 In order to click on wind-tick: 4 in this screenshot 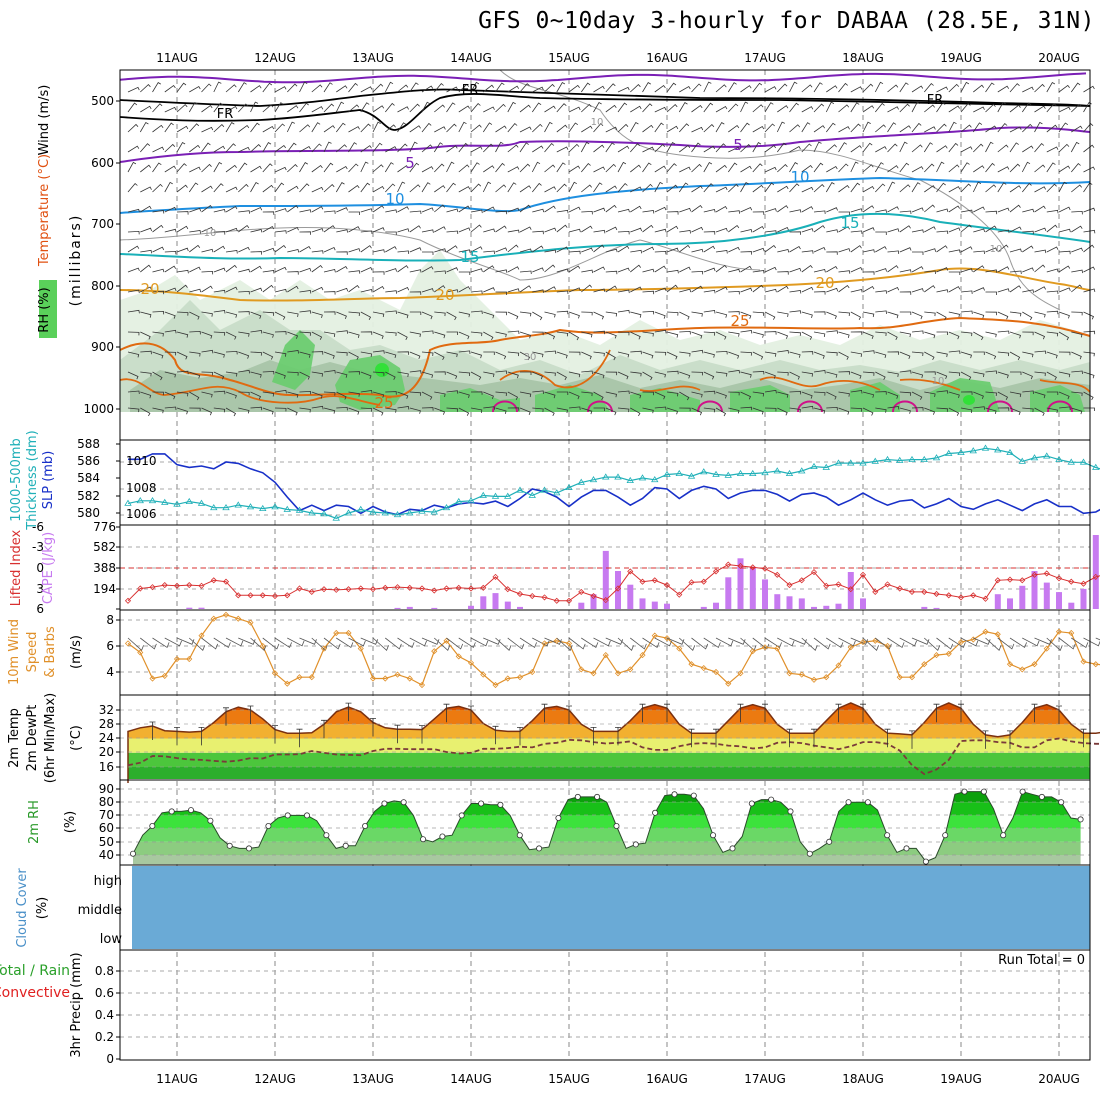, I will do `click(110, 672)`.